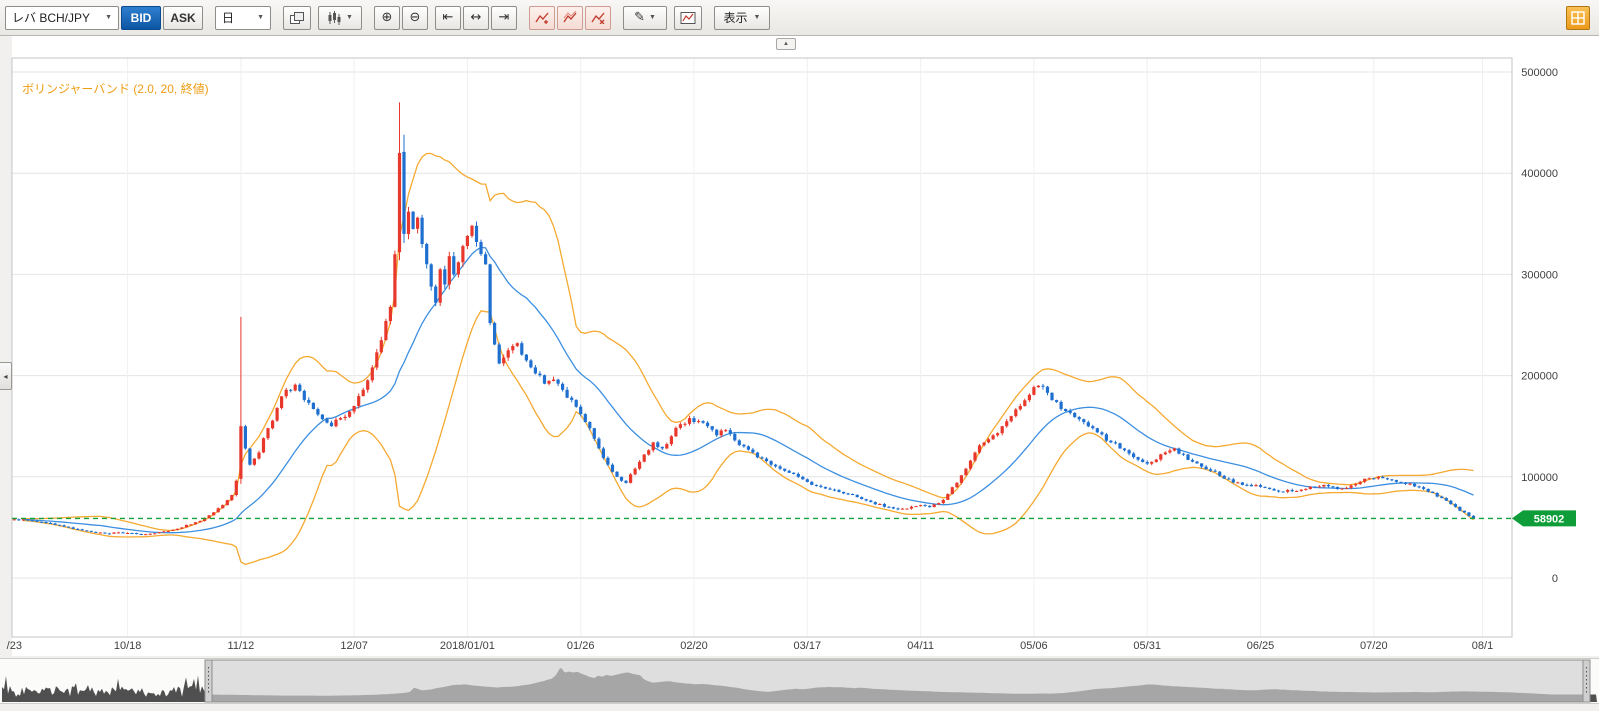 Image resolution: width=1599 pixels, height=711 pixels. What do you see at coordinates (128, 646) in the screenshot?
I see `svg-text: 10/18` at bounding box center [128, 646].